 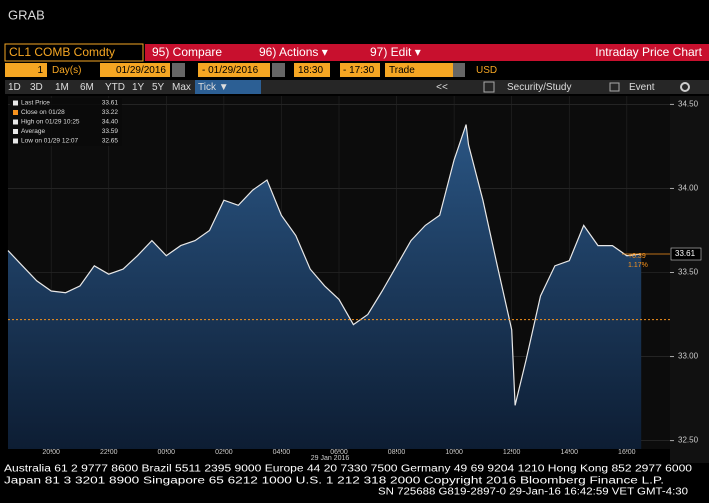 I want to click on range-button: Tick ▼, so click(x=213, y=87).